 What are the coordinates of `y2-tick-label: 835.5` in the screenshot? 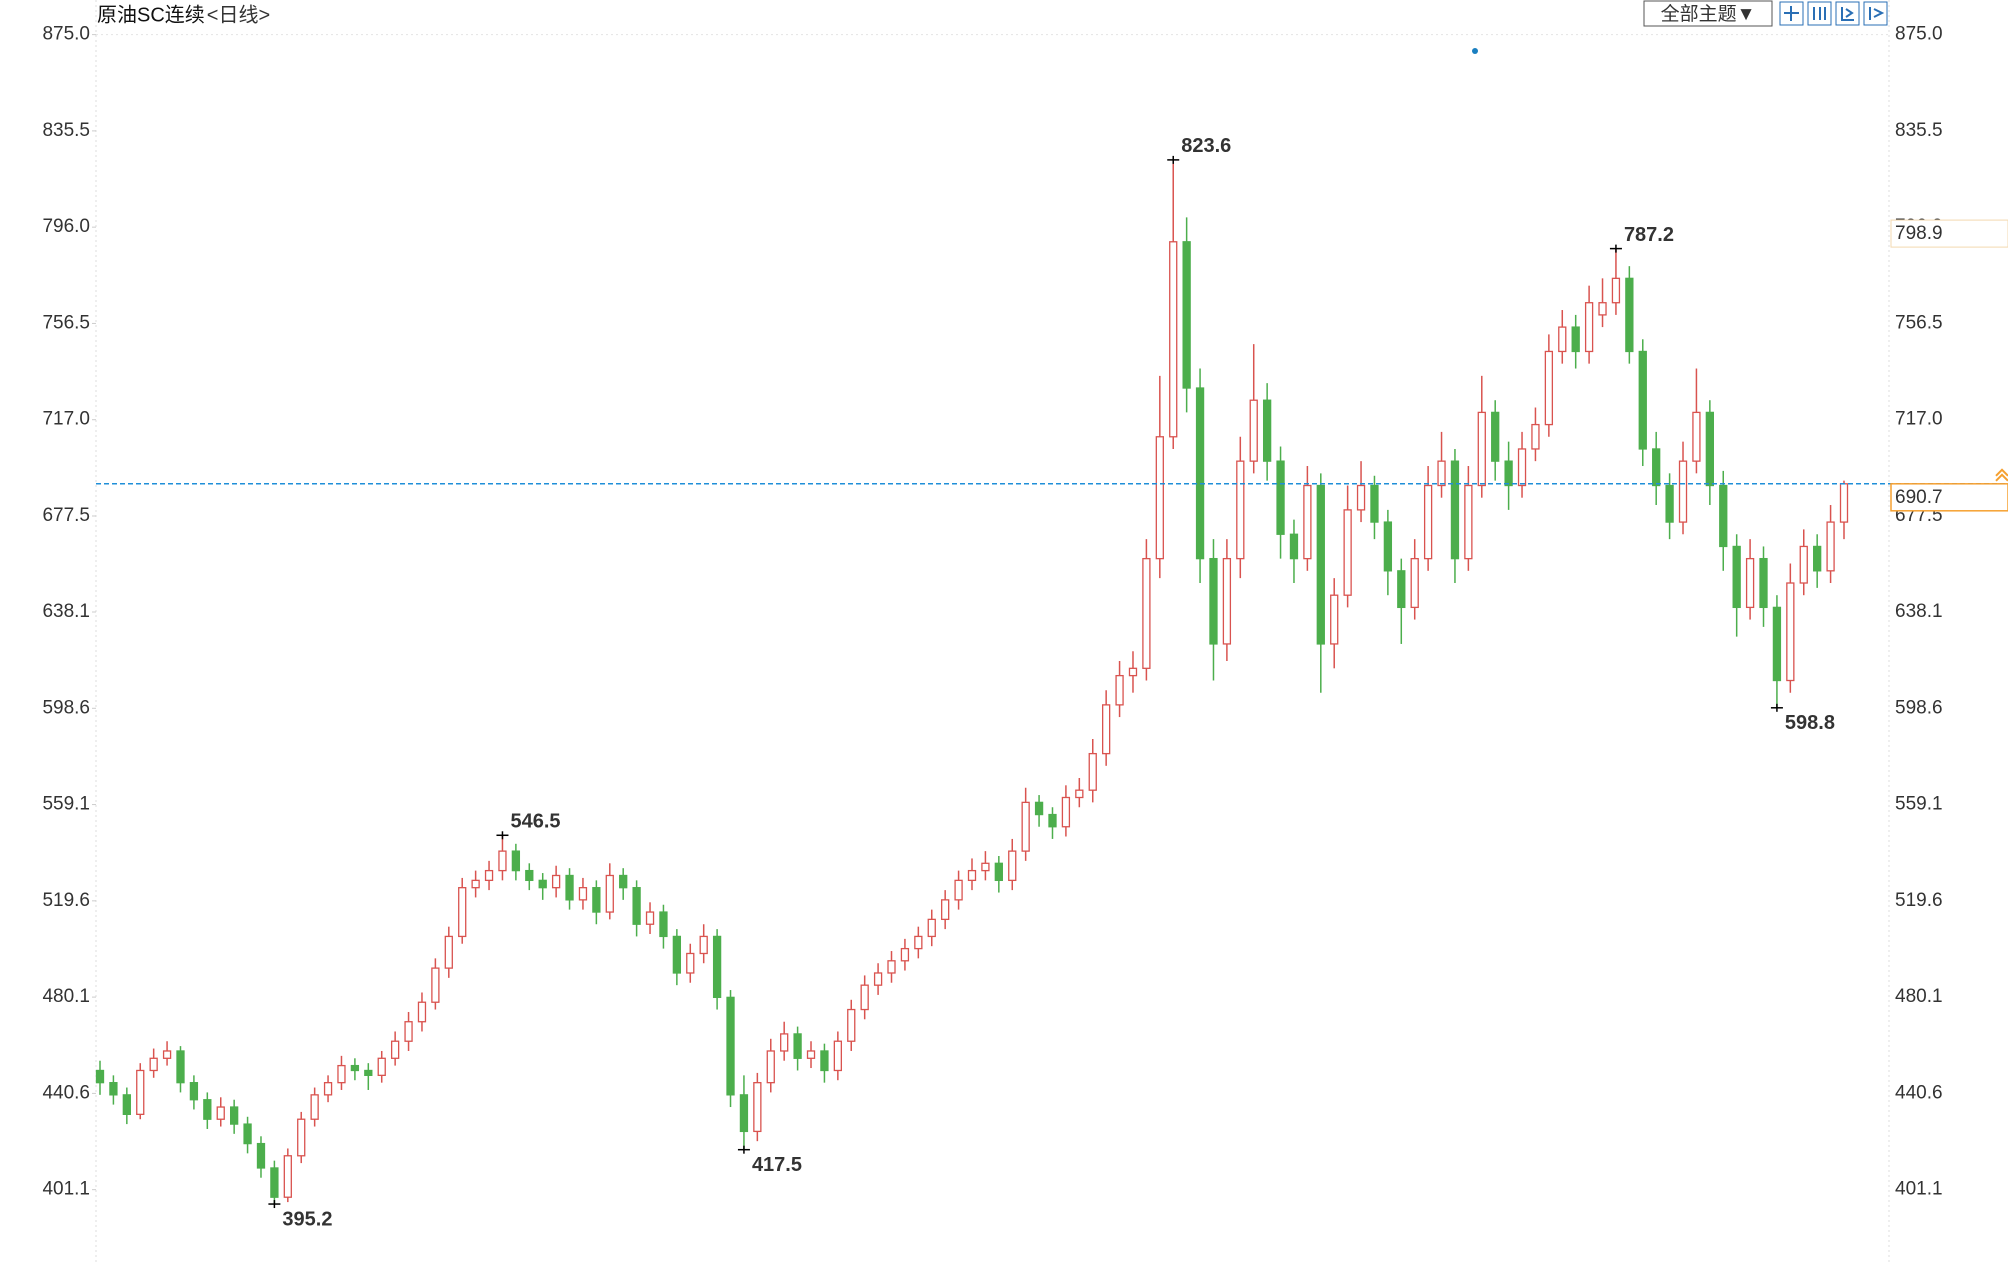 It's located at (1919, 130).